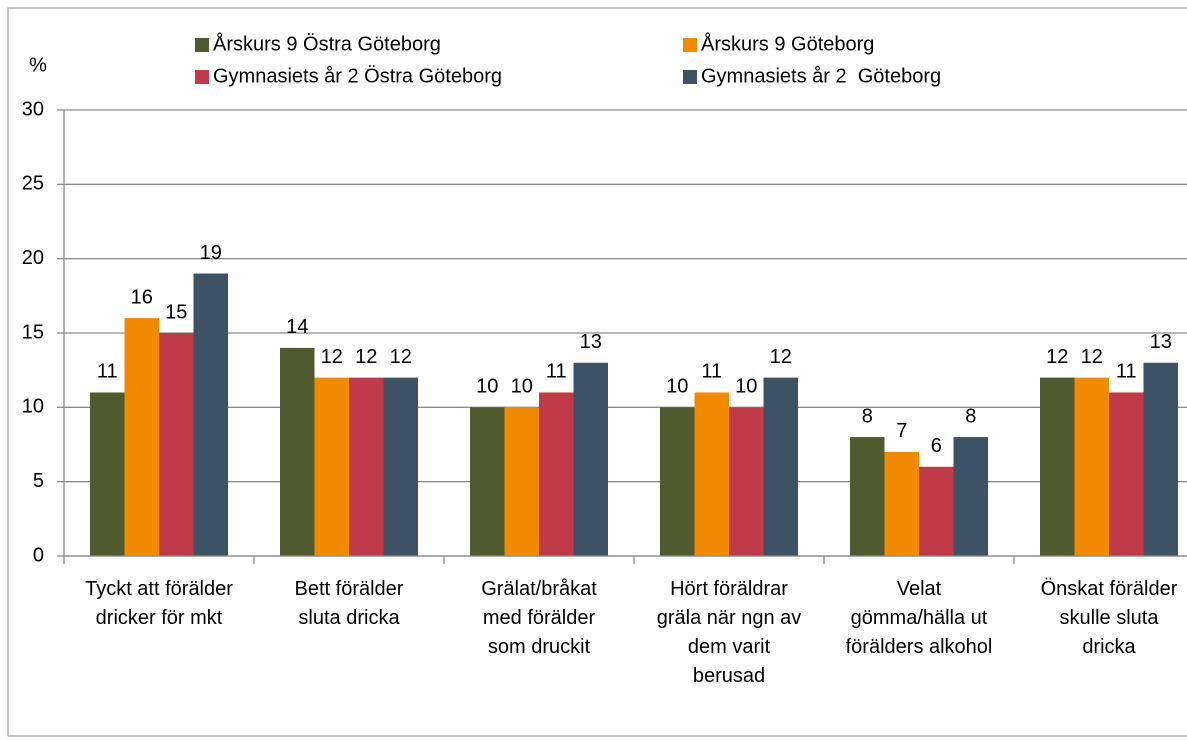 Image resolution: width=1187 pixels, height=740 pixels. Describe the element at coordinates (33, 109) in the screenshot. I see `y-tick-label: 30` at that location.